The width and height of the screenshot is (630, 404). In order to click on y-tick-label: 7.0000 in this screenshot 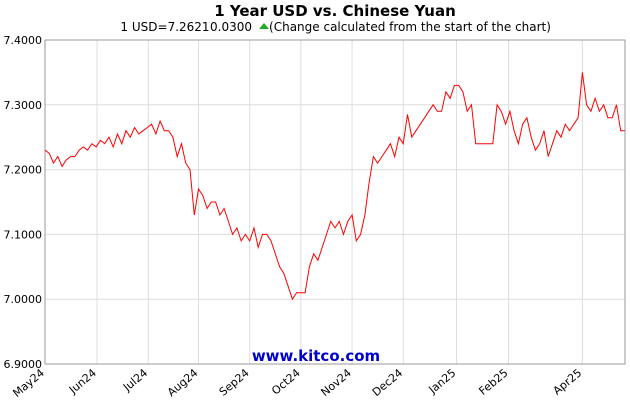, I will do `click(23, 299)`.